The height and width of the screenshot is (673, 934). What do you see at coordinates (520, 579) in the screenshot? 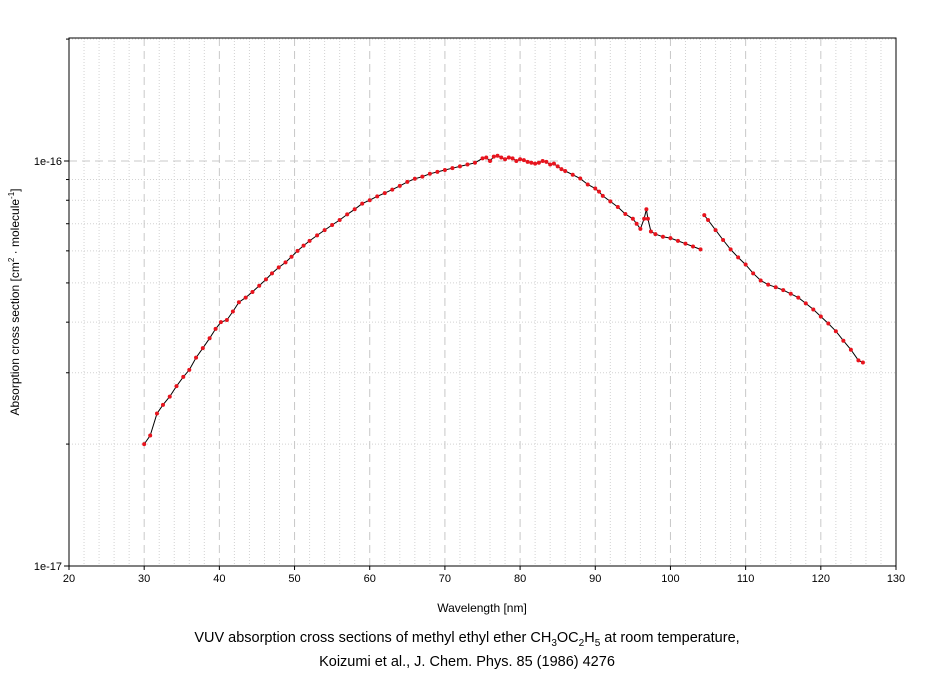
I see `x-tick-label: 80` at bounding box center [520, 579].